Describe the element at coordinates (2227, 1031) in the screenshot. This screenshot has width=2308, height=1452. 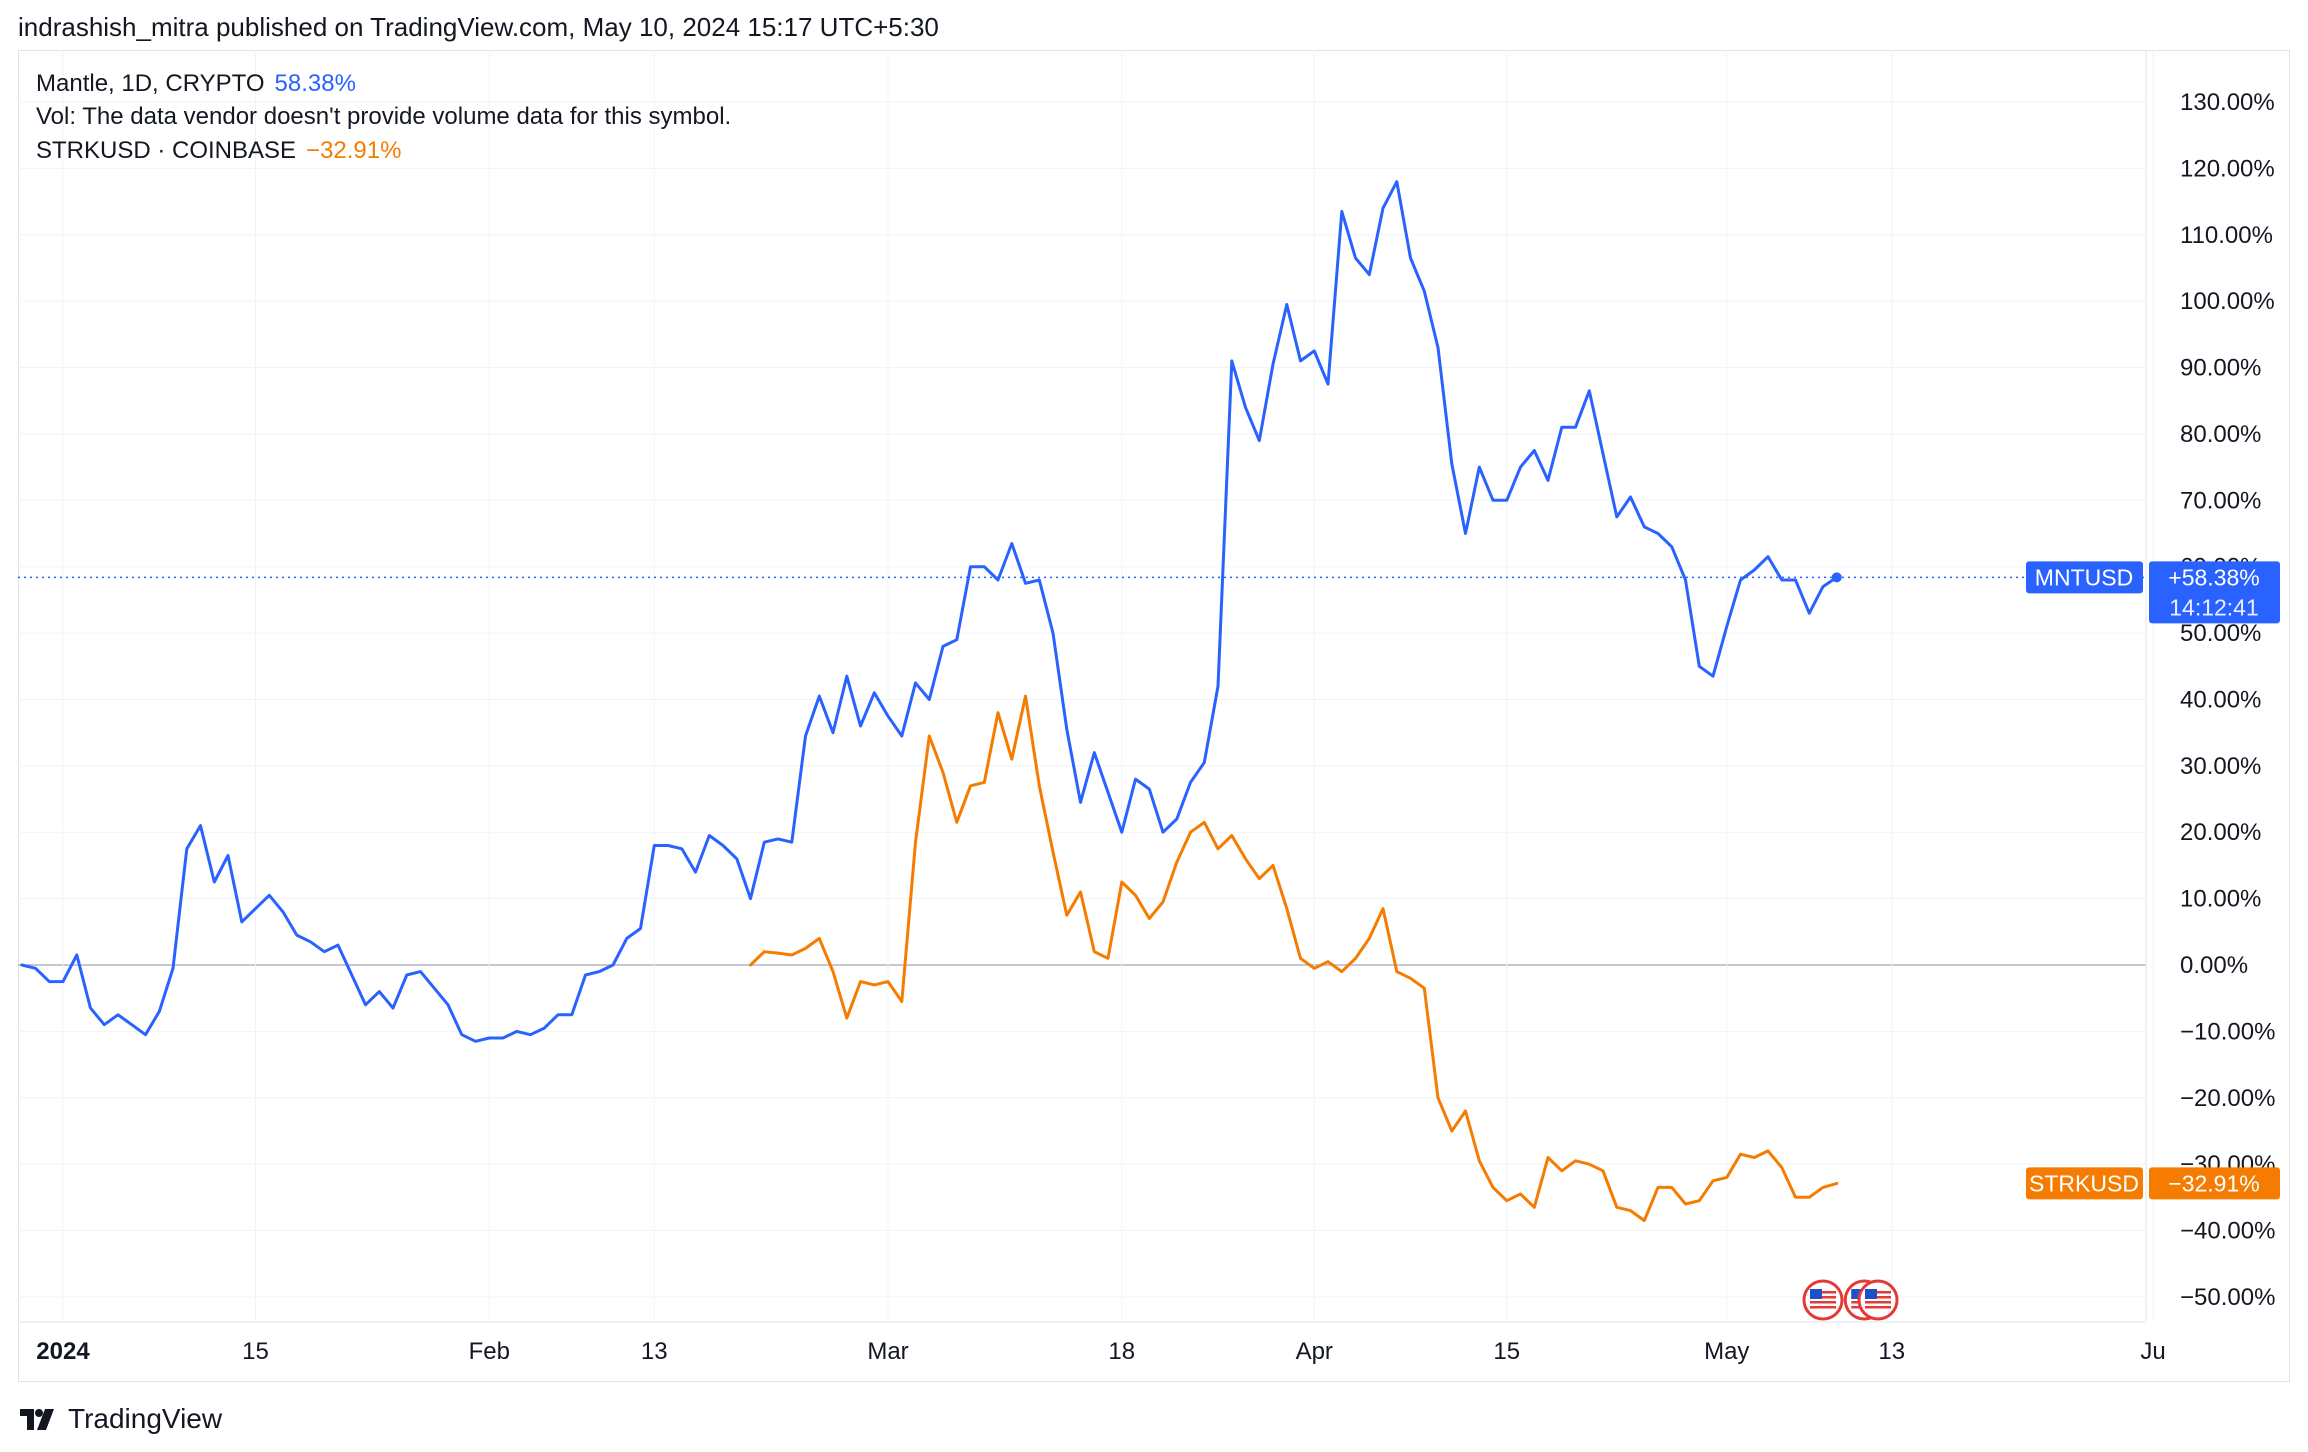
I see `y-tick-label: −10.00%` at that location.